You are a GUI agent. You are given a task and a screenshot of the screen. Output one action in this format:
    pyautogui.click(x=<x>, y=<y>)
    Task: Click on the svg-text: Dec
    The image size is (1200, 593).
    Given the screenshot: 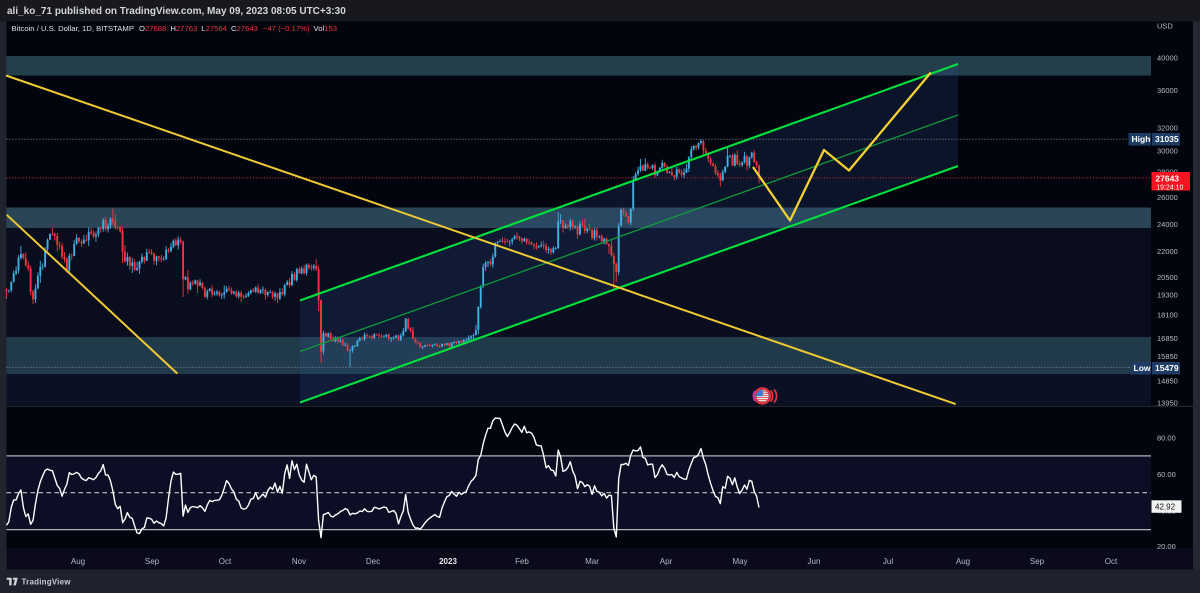 What is the action you would take?
    pyautogui.click(x=373, y=561)
    